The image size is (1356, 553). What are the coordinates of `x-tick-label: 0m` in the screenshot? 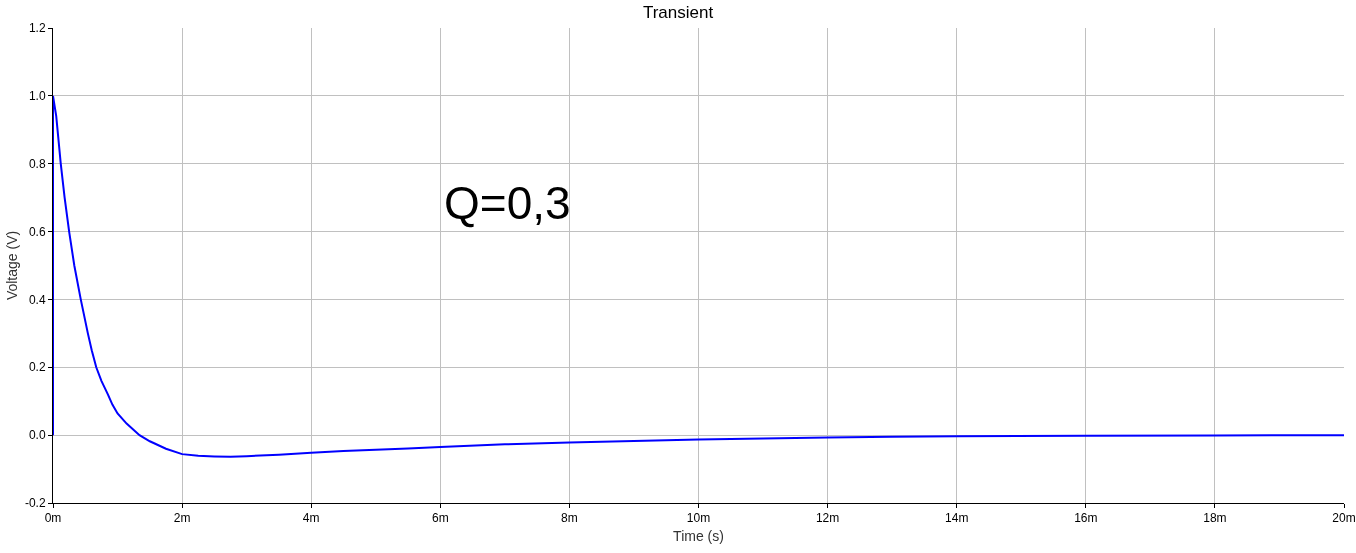 It's located at (53, 518).